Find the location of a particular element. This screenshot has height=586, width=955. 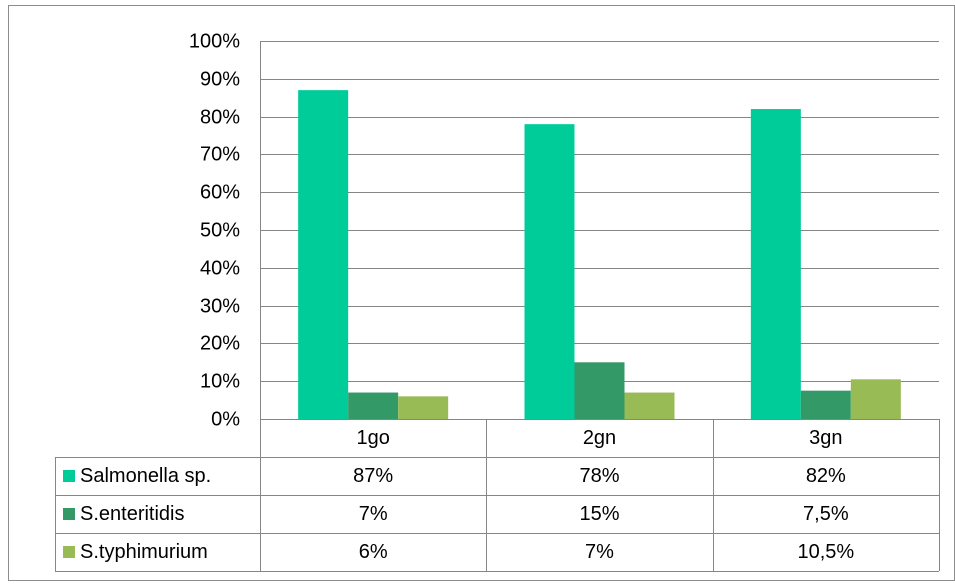

y-tick-label: 90% is located at coordinates (220, 80).